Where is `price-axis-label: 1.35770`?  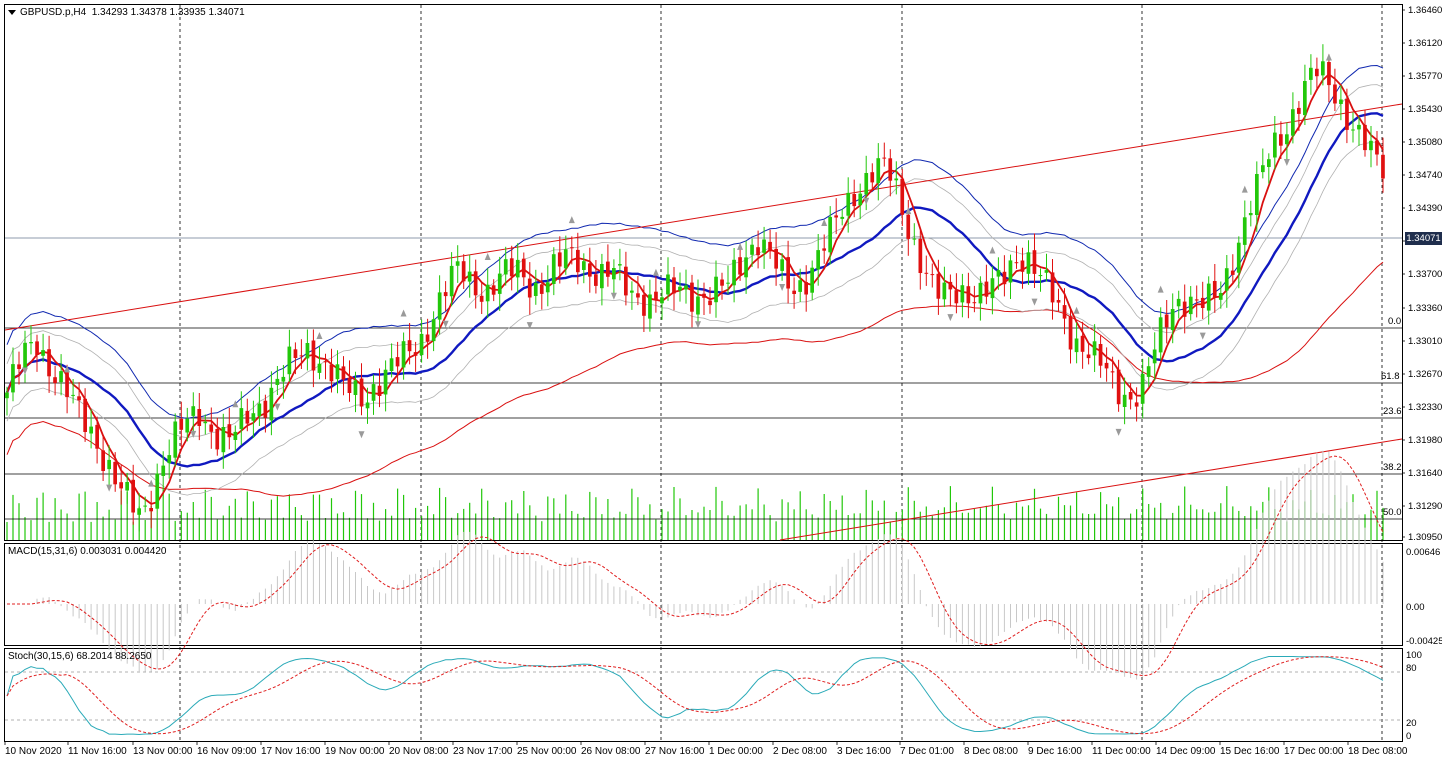
price-axis-label: 1.35770 is located at coordinates (1425, 76).